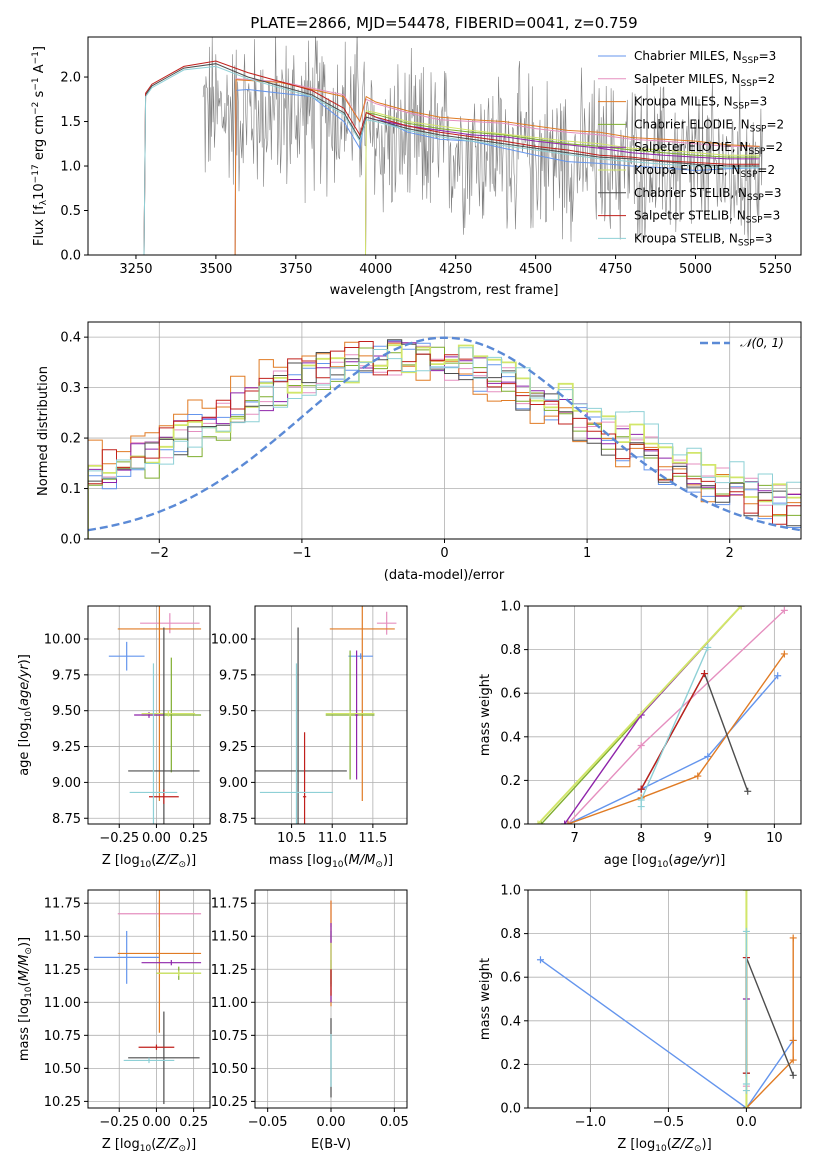  Describe the element at coordinates (695, 269) in the screenshot. I see `x-tick-label: 5000` at that location.